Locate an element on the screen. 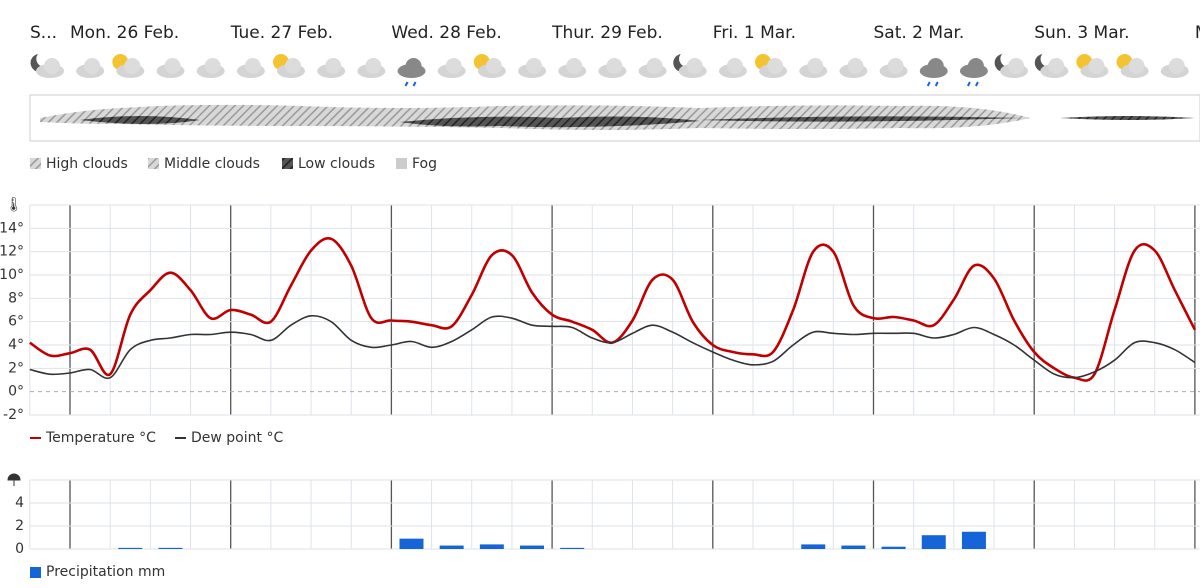 Image resolution: width=1200 pixels, height=588 pixels. y-tick-label: 0 is located at coordinates (19, 549).